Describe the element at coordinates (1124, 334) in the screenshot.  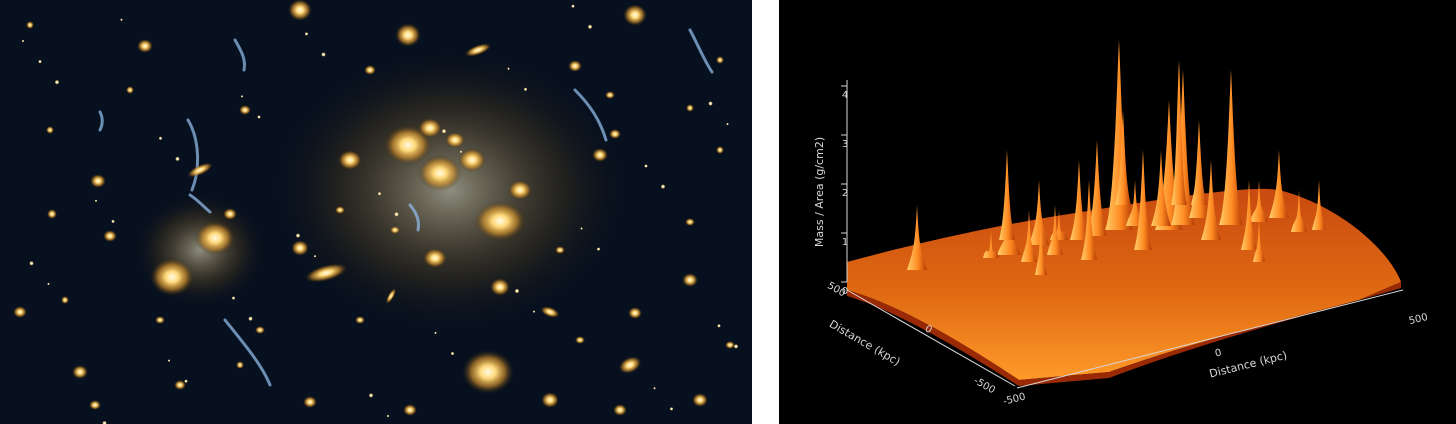
I see `surface-front-edge` at that location.